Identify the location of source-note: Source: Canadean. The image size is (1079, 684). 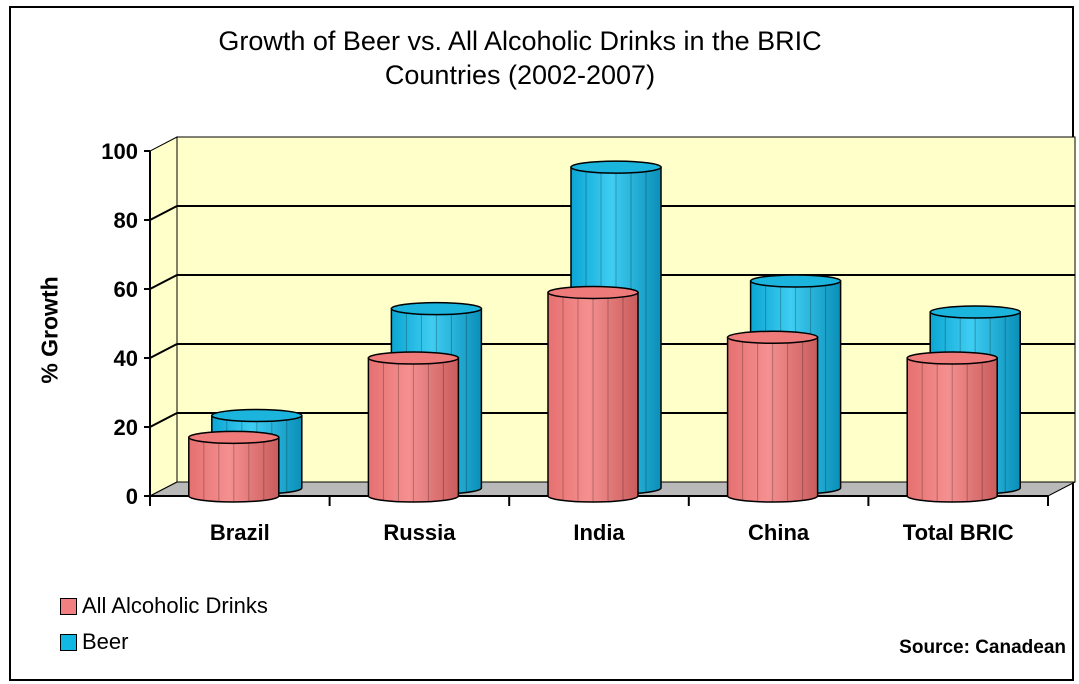
(982, 647).